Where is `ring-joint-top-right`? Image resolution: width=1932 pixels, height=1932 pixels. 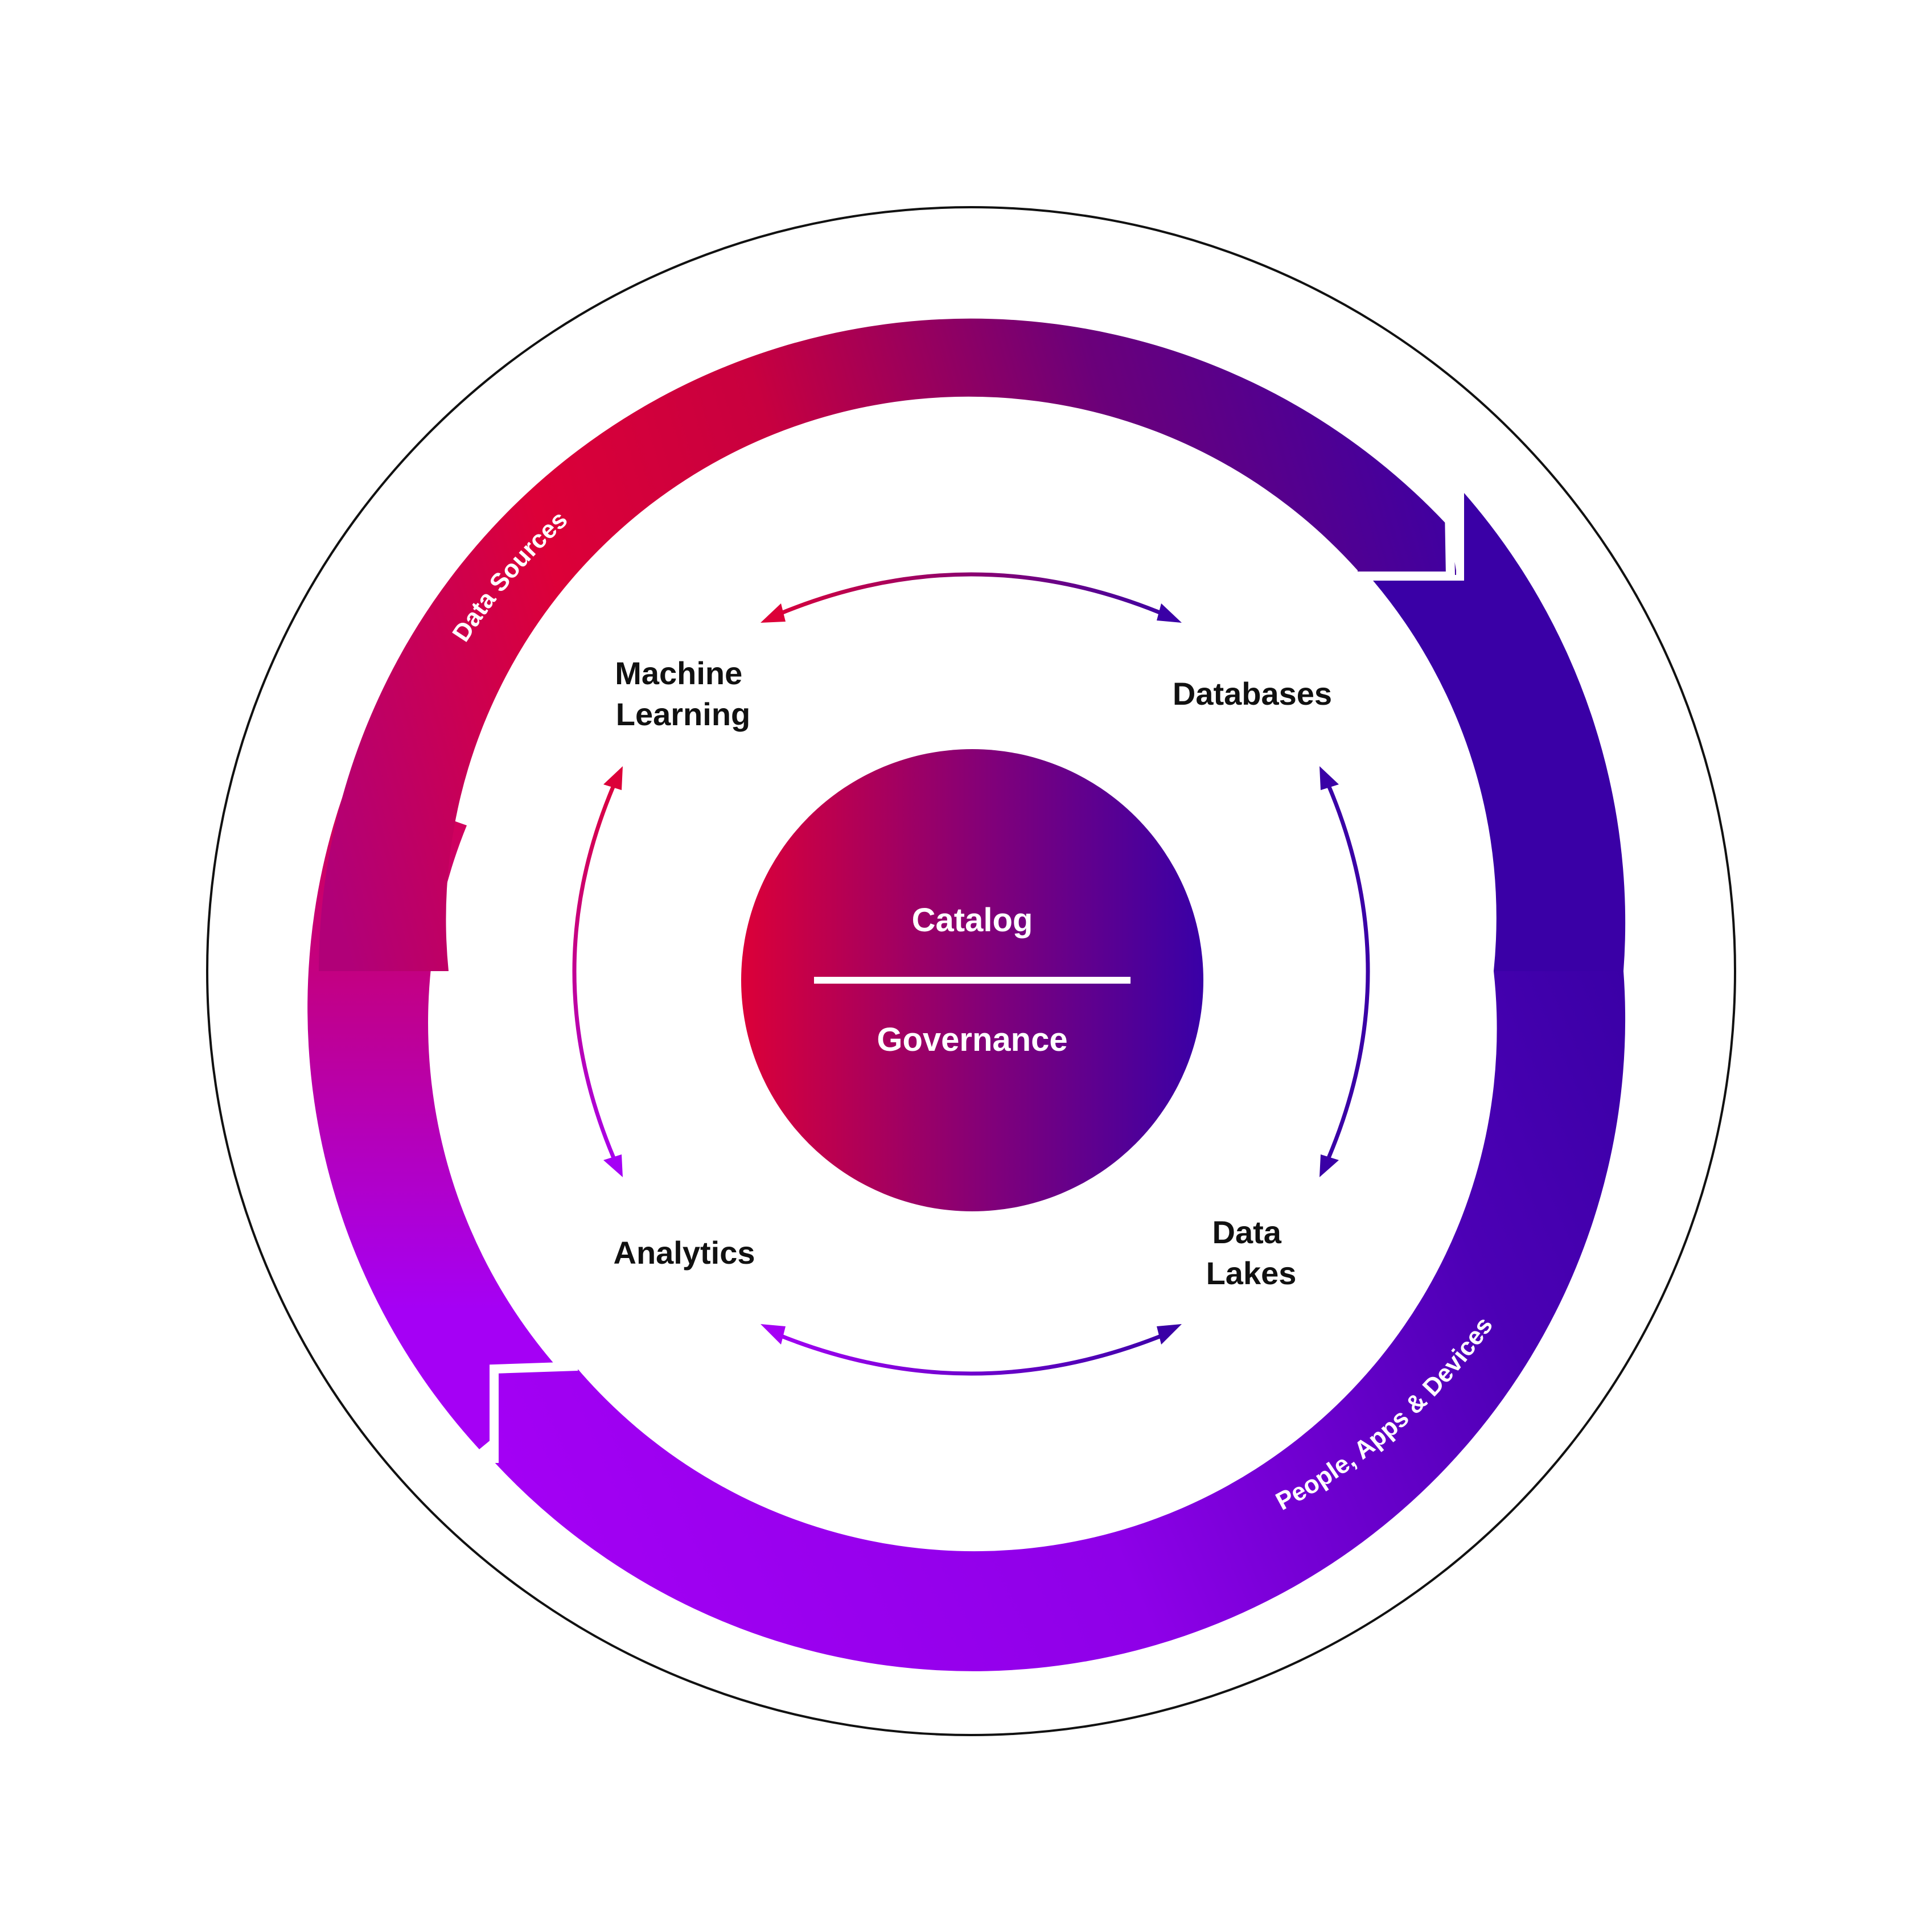
ring-joint-top-right is located at coordinates (1407, 529).